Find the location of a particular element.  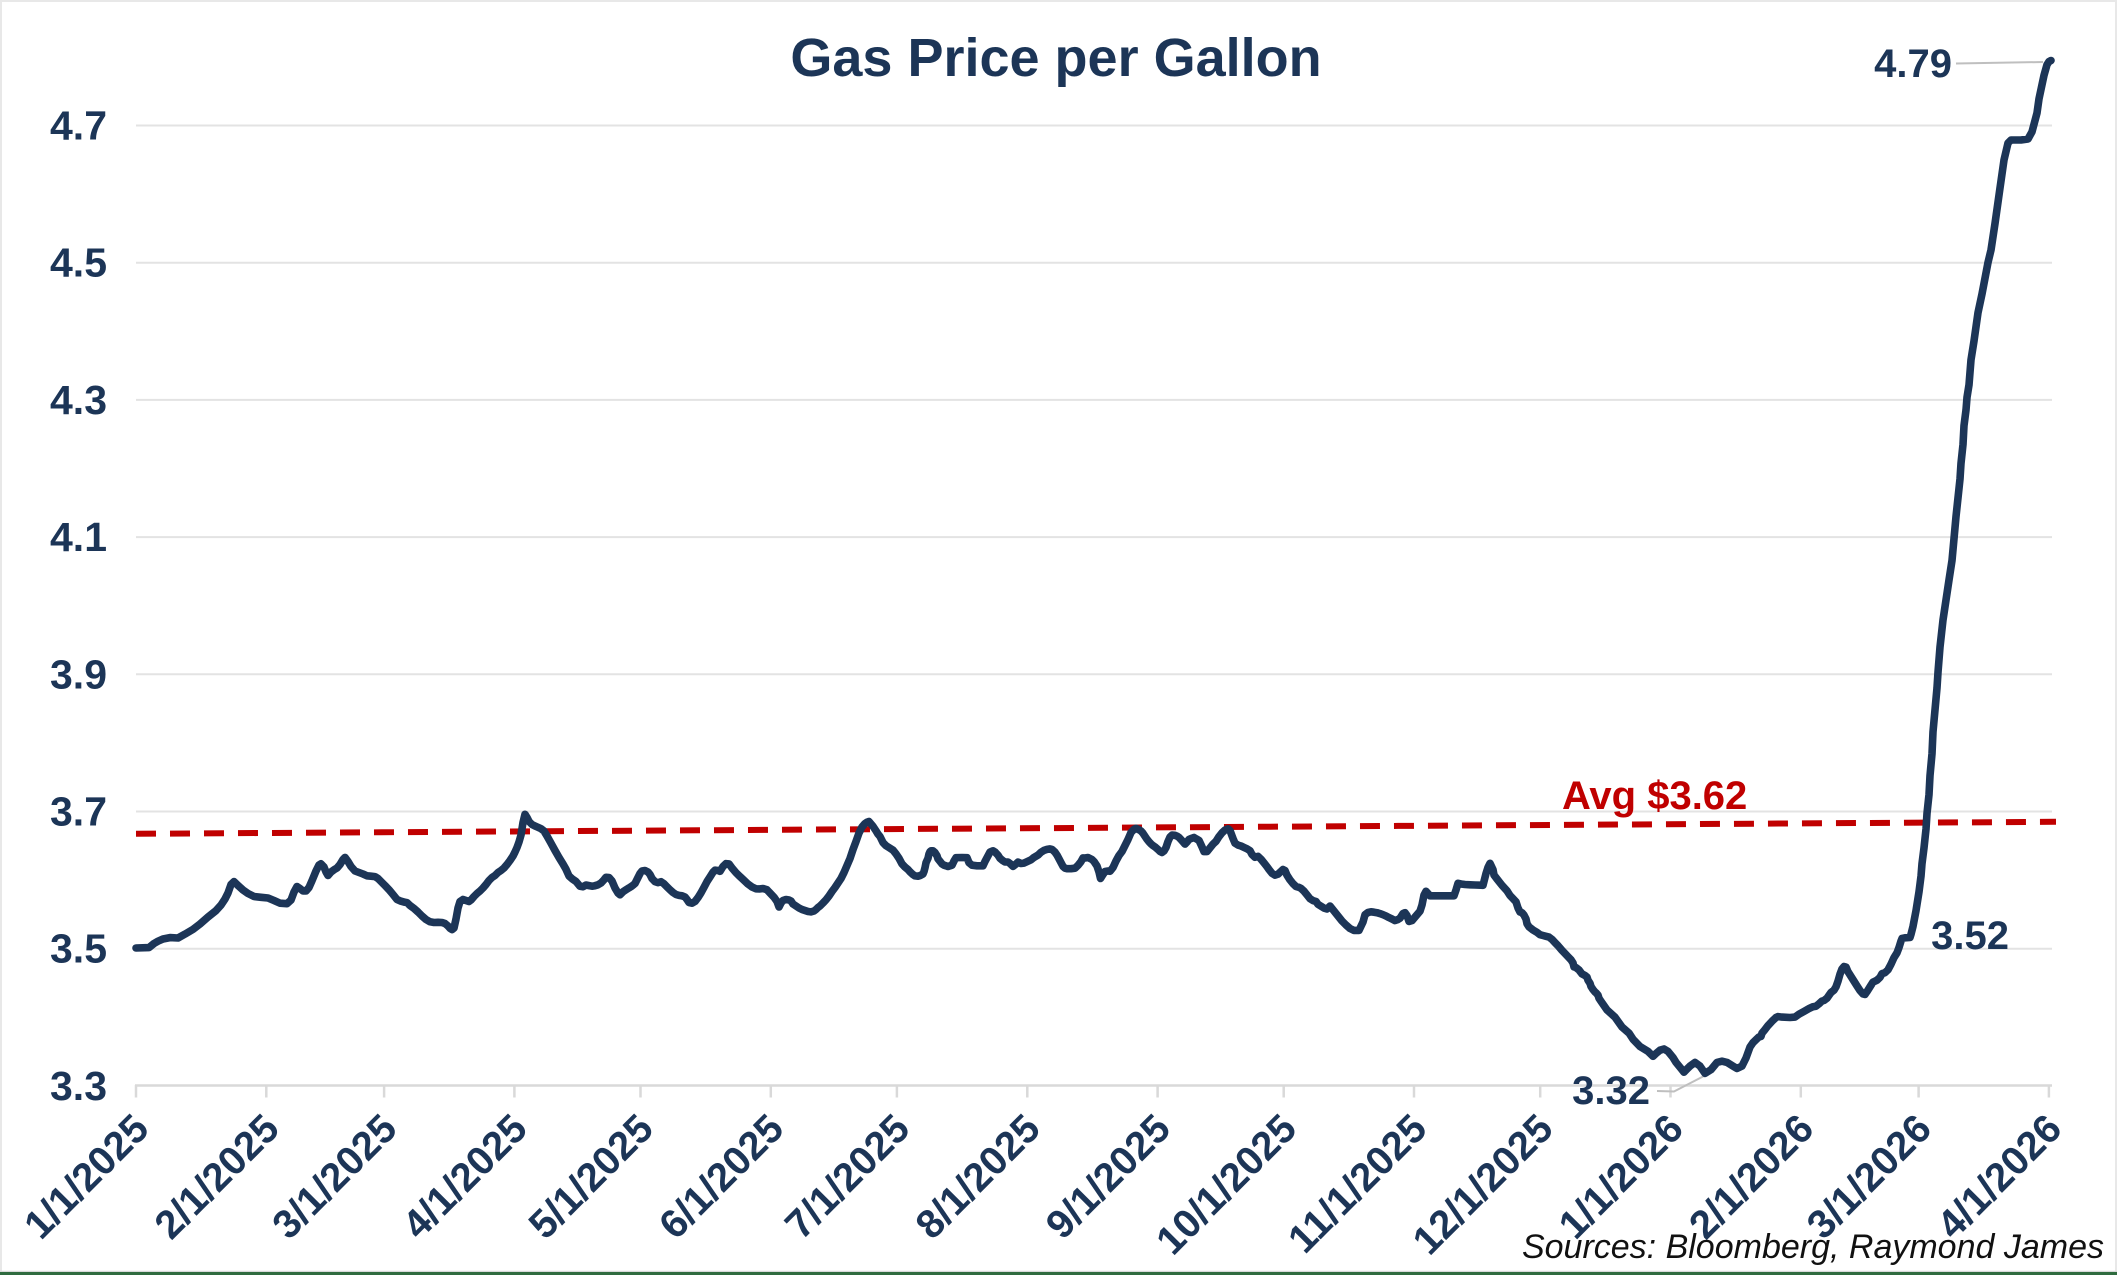

svg-text: 3.5 is located at coordinates (78, 949).